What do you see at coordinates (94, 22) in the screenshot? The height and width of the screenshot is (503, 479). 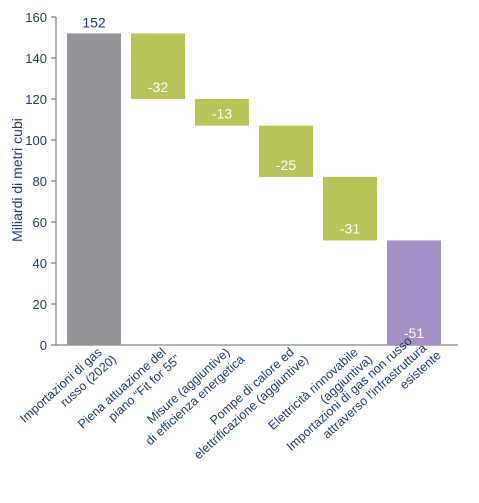 I see `value-label: 152` at bounding box center [94, 22].